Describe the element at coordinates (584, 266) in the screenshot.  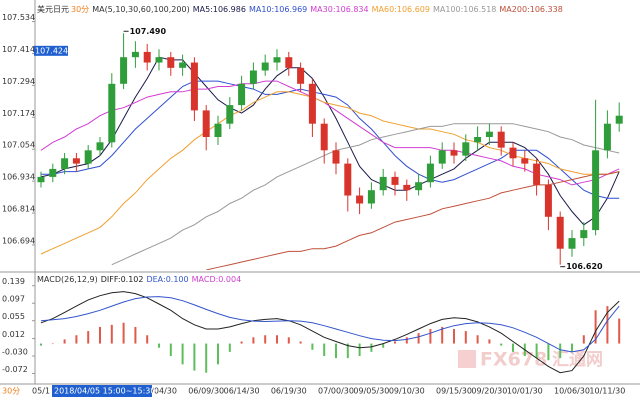
I see `annotation-label: 106.620` at that location.